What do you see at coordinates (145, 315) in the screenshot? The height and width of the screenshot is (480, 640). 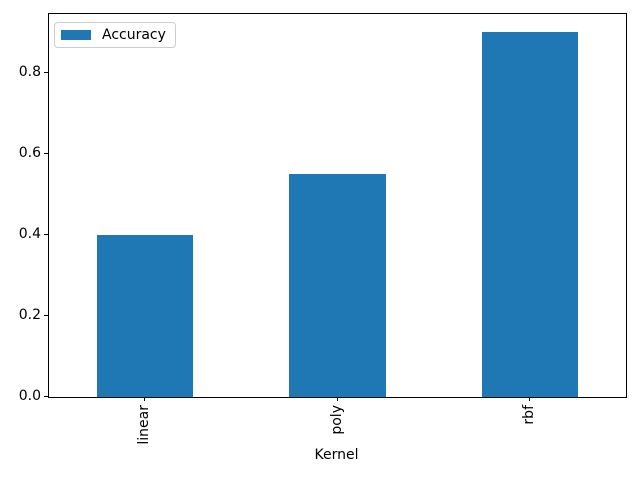 I see `bar-linear` at bounding box center [145, 315].